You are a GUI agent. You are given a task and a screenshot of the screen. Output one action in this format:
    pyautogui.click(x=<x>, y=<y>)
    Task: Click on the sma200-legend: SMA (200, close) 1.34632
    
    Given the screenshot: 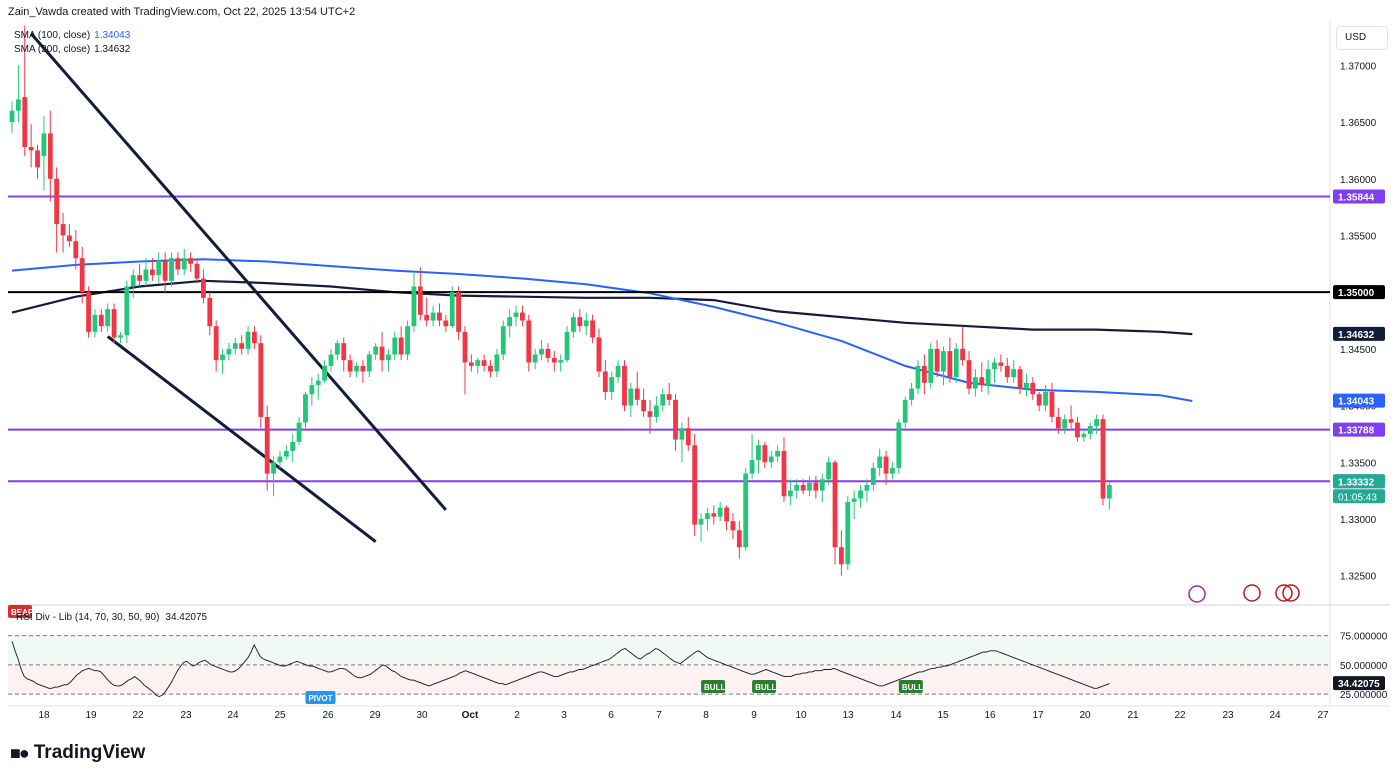 What is the action you would take?
    pyautogui.click(x=72, y=49)
    